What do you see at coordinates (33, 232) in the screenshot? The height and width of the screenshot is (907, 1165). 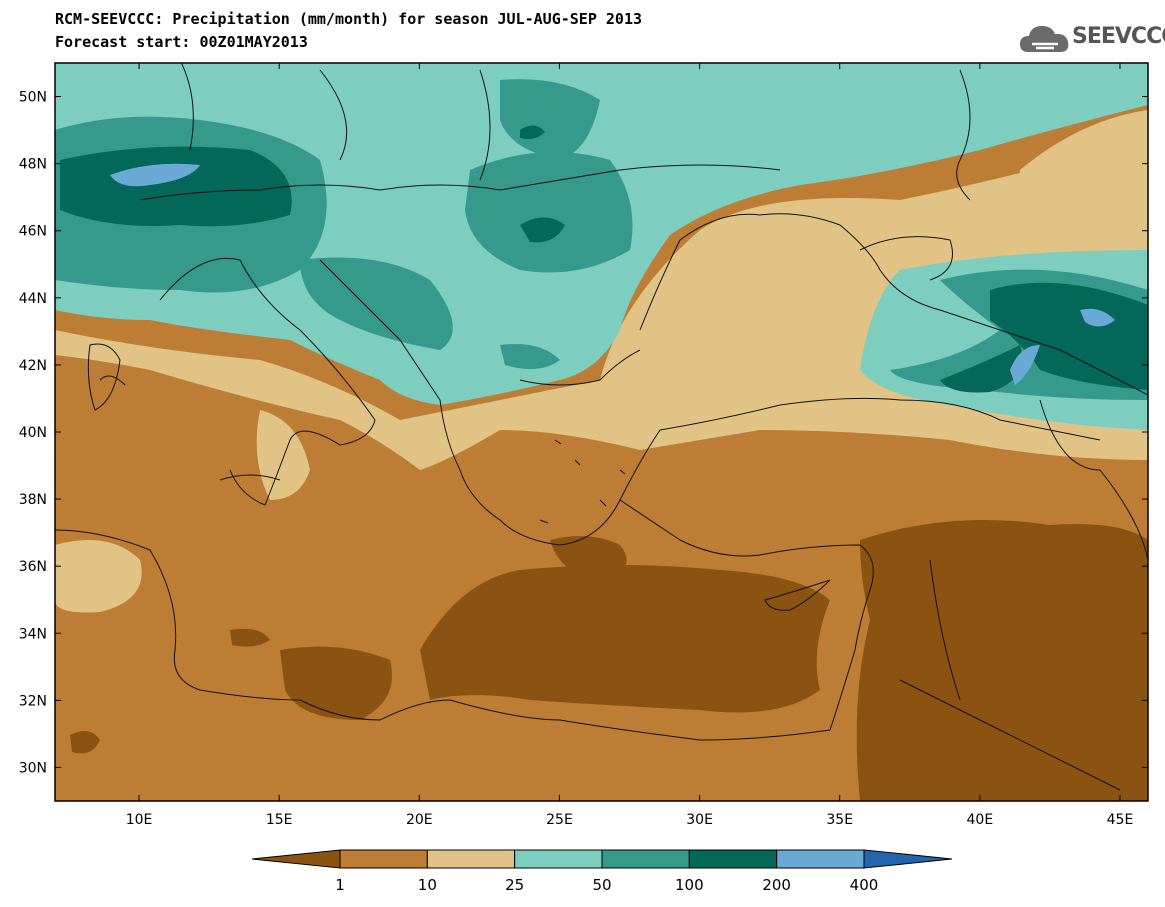 I see `lat-tick-label: 46N` at bounding box center [33, 232].